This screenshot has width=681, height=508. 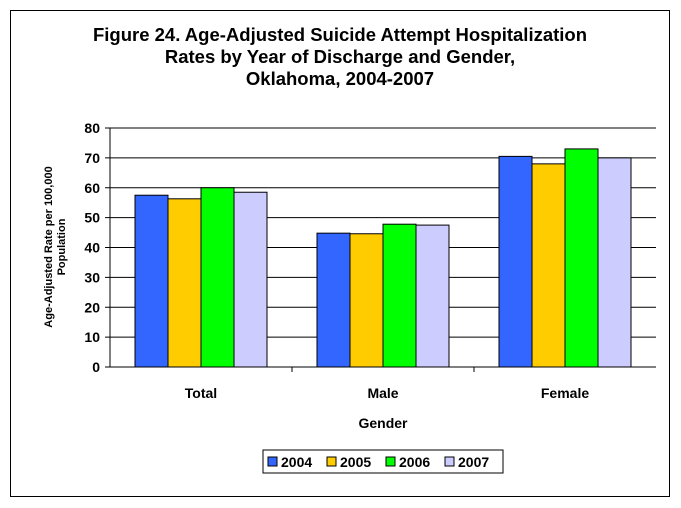 What do you see at coordinates (92, 158) in the screenshot?
I see `y-tick-label: 70` at bounding box center [92, 158].